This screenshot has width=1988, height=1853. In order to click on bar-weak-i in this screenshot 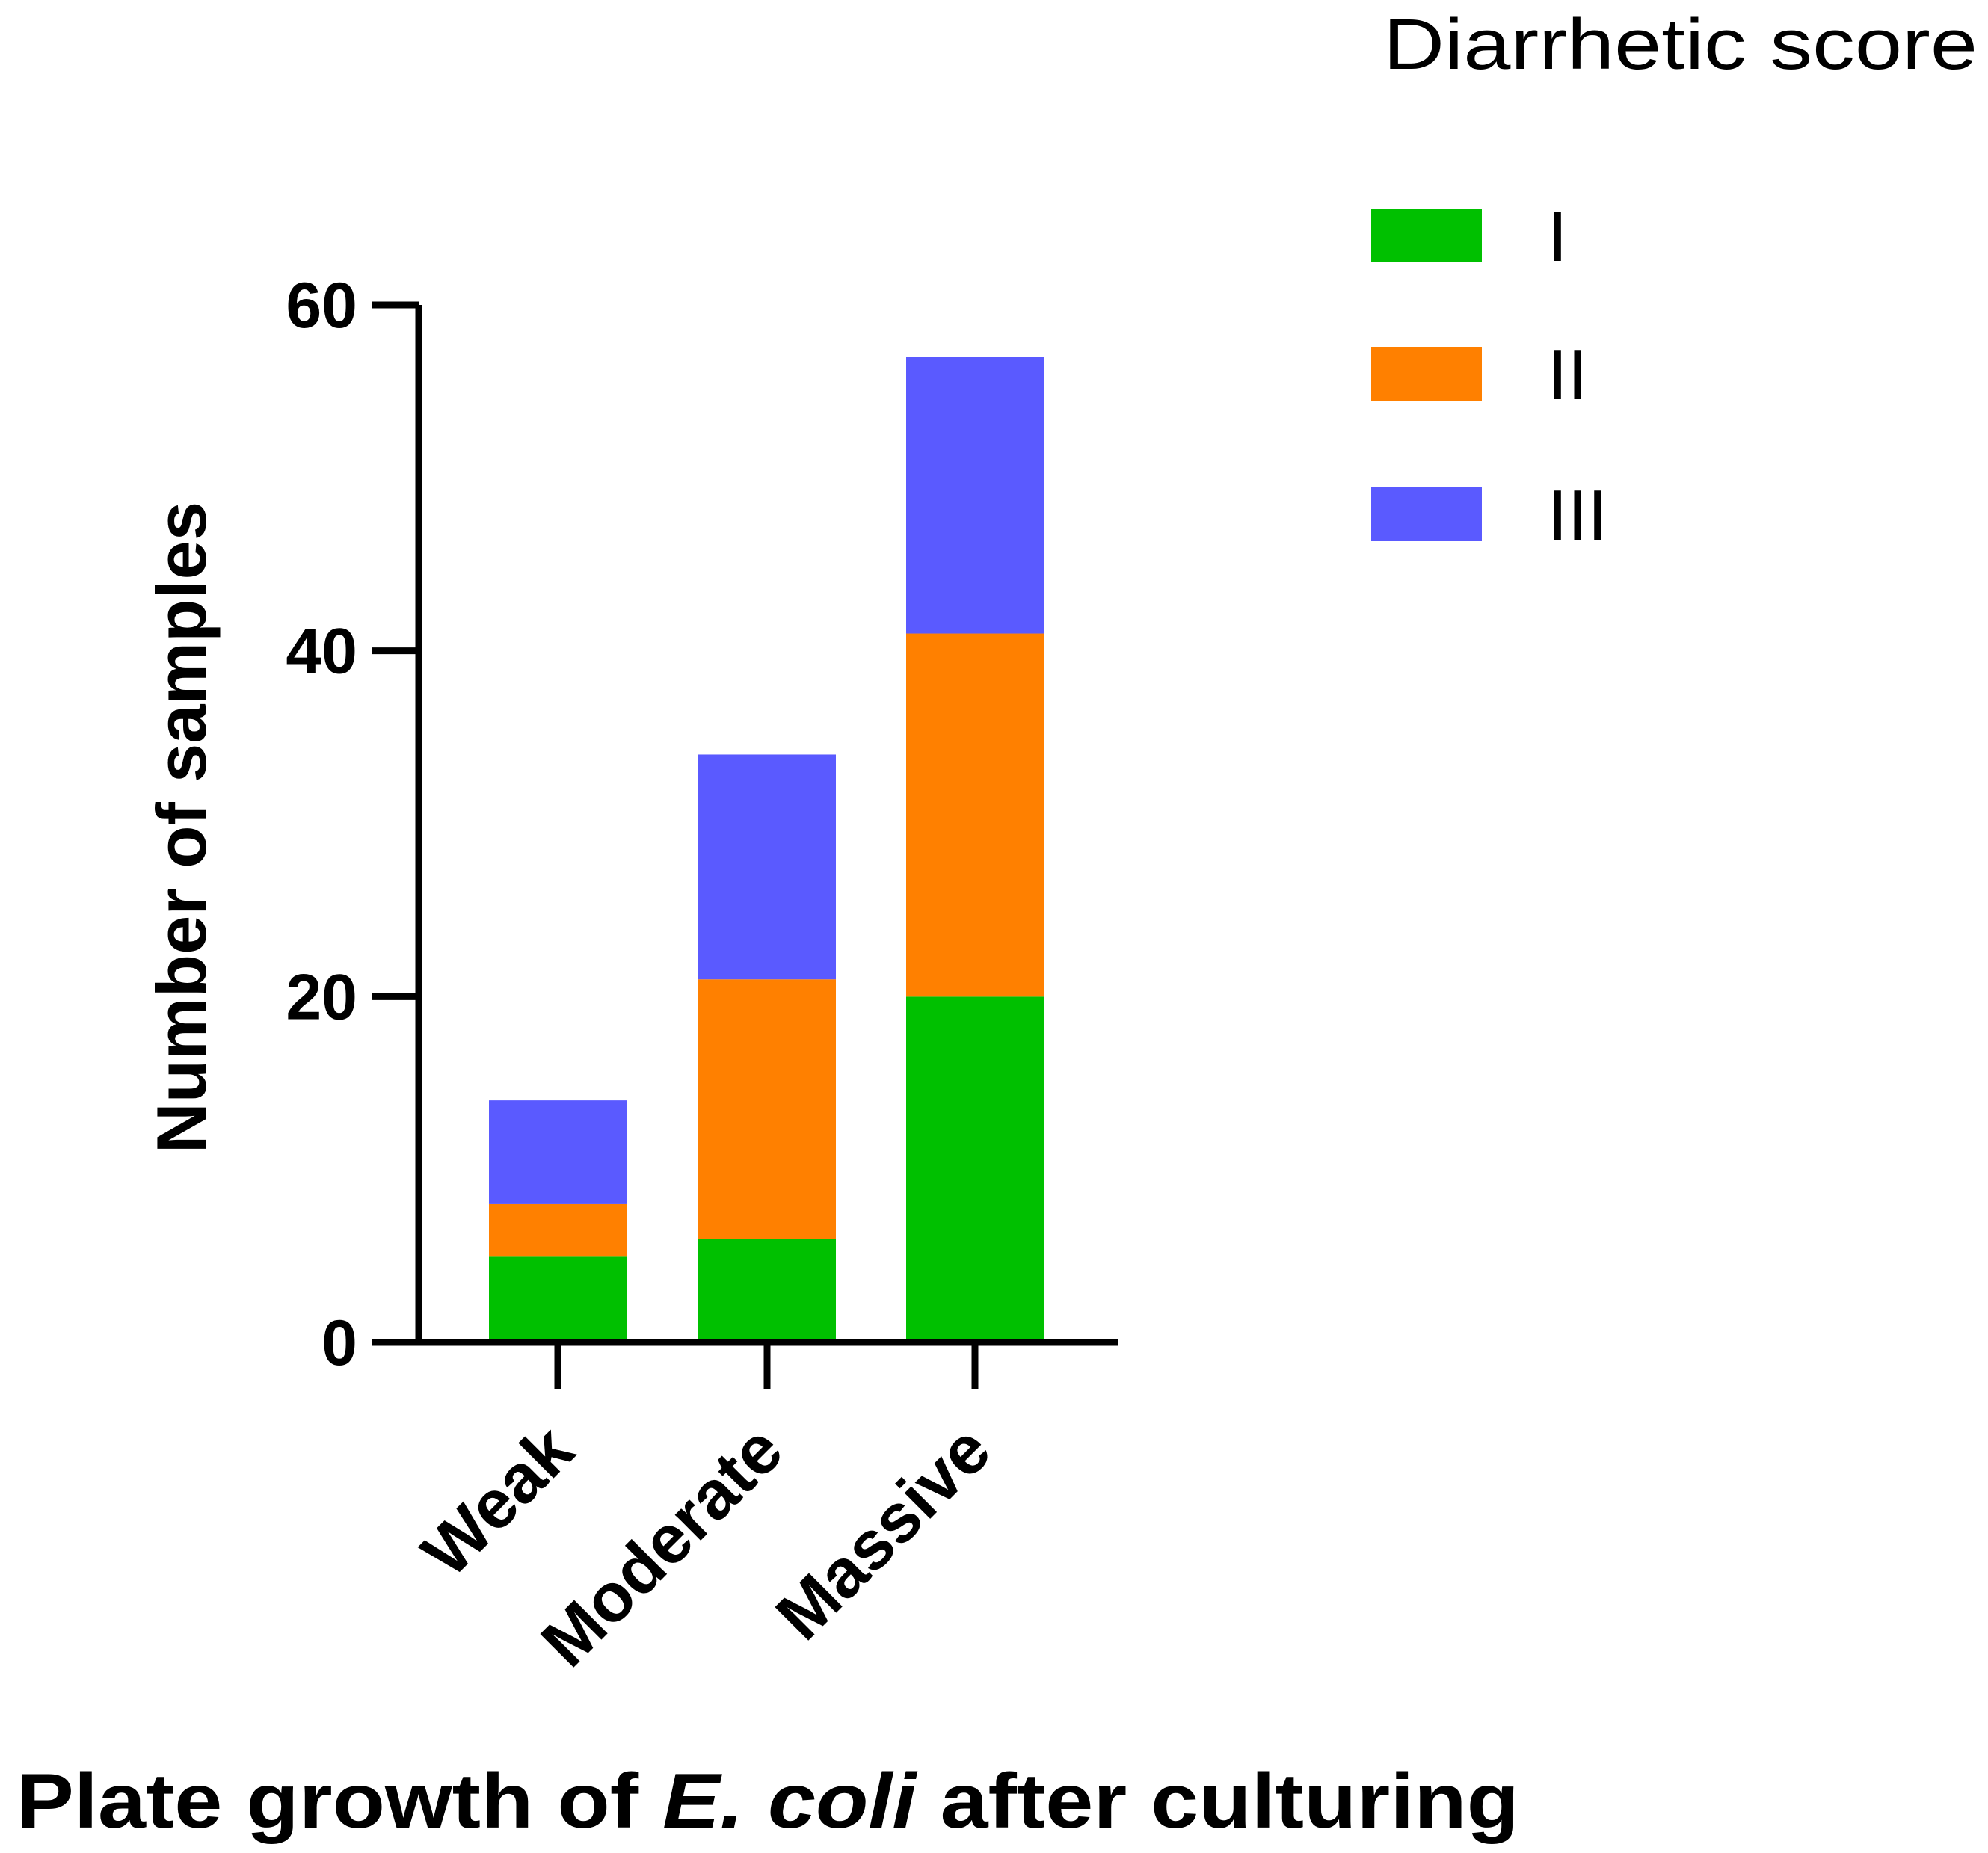, I will do `click(558, 1299)`.